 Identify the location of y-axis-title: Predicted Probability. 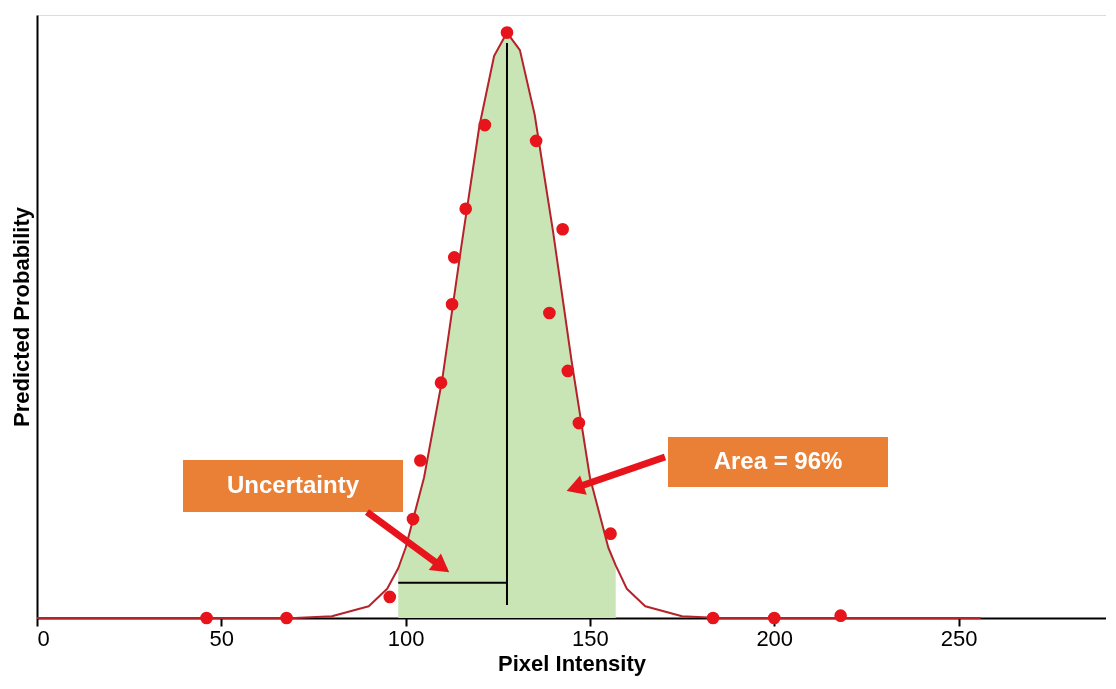
(21, 317).